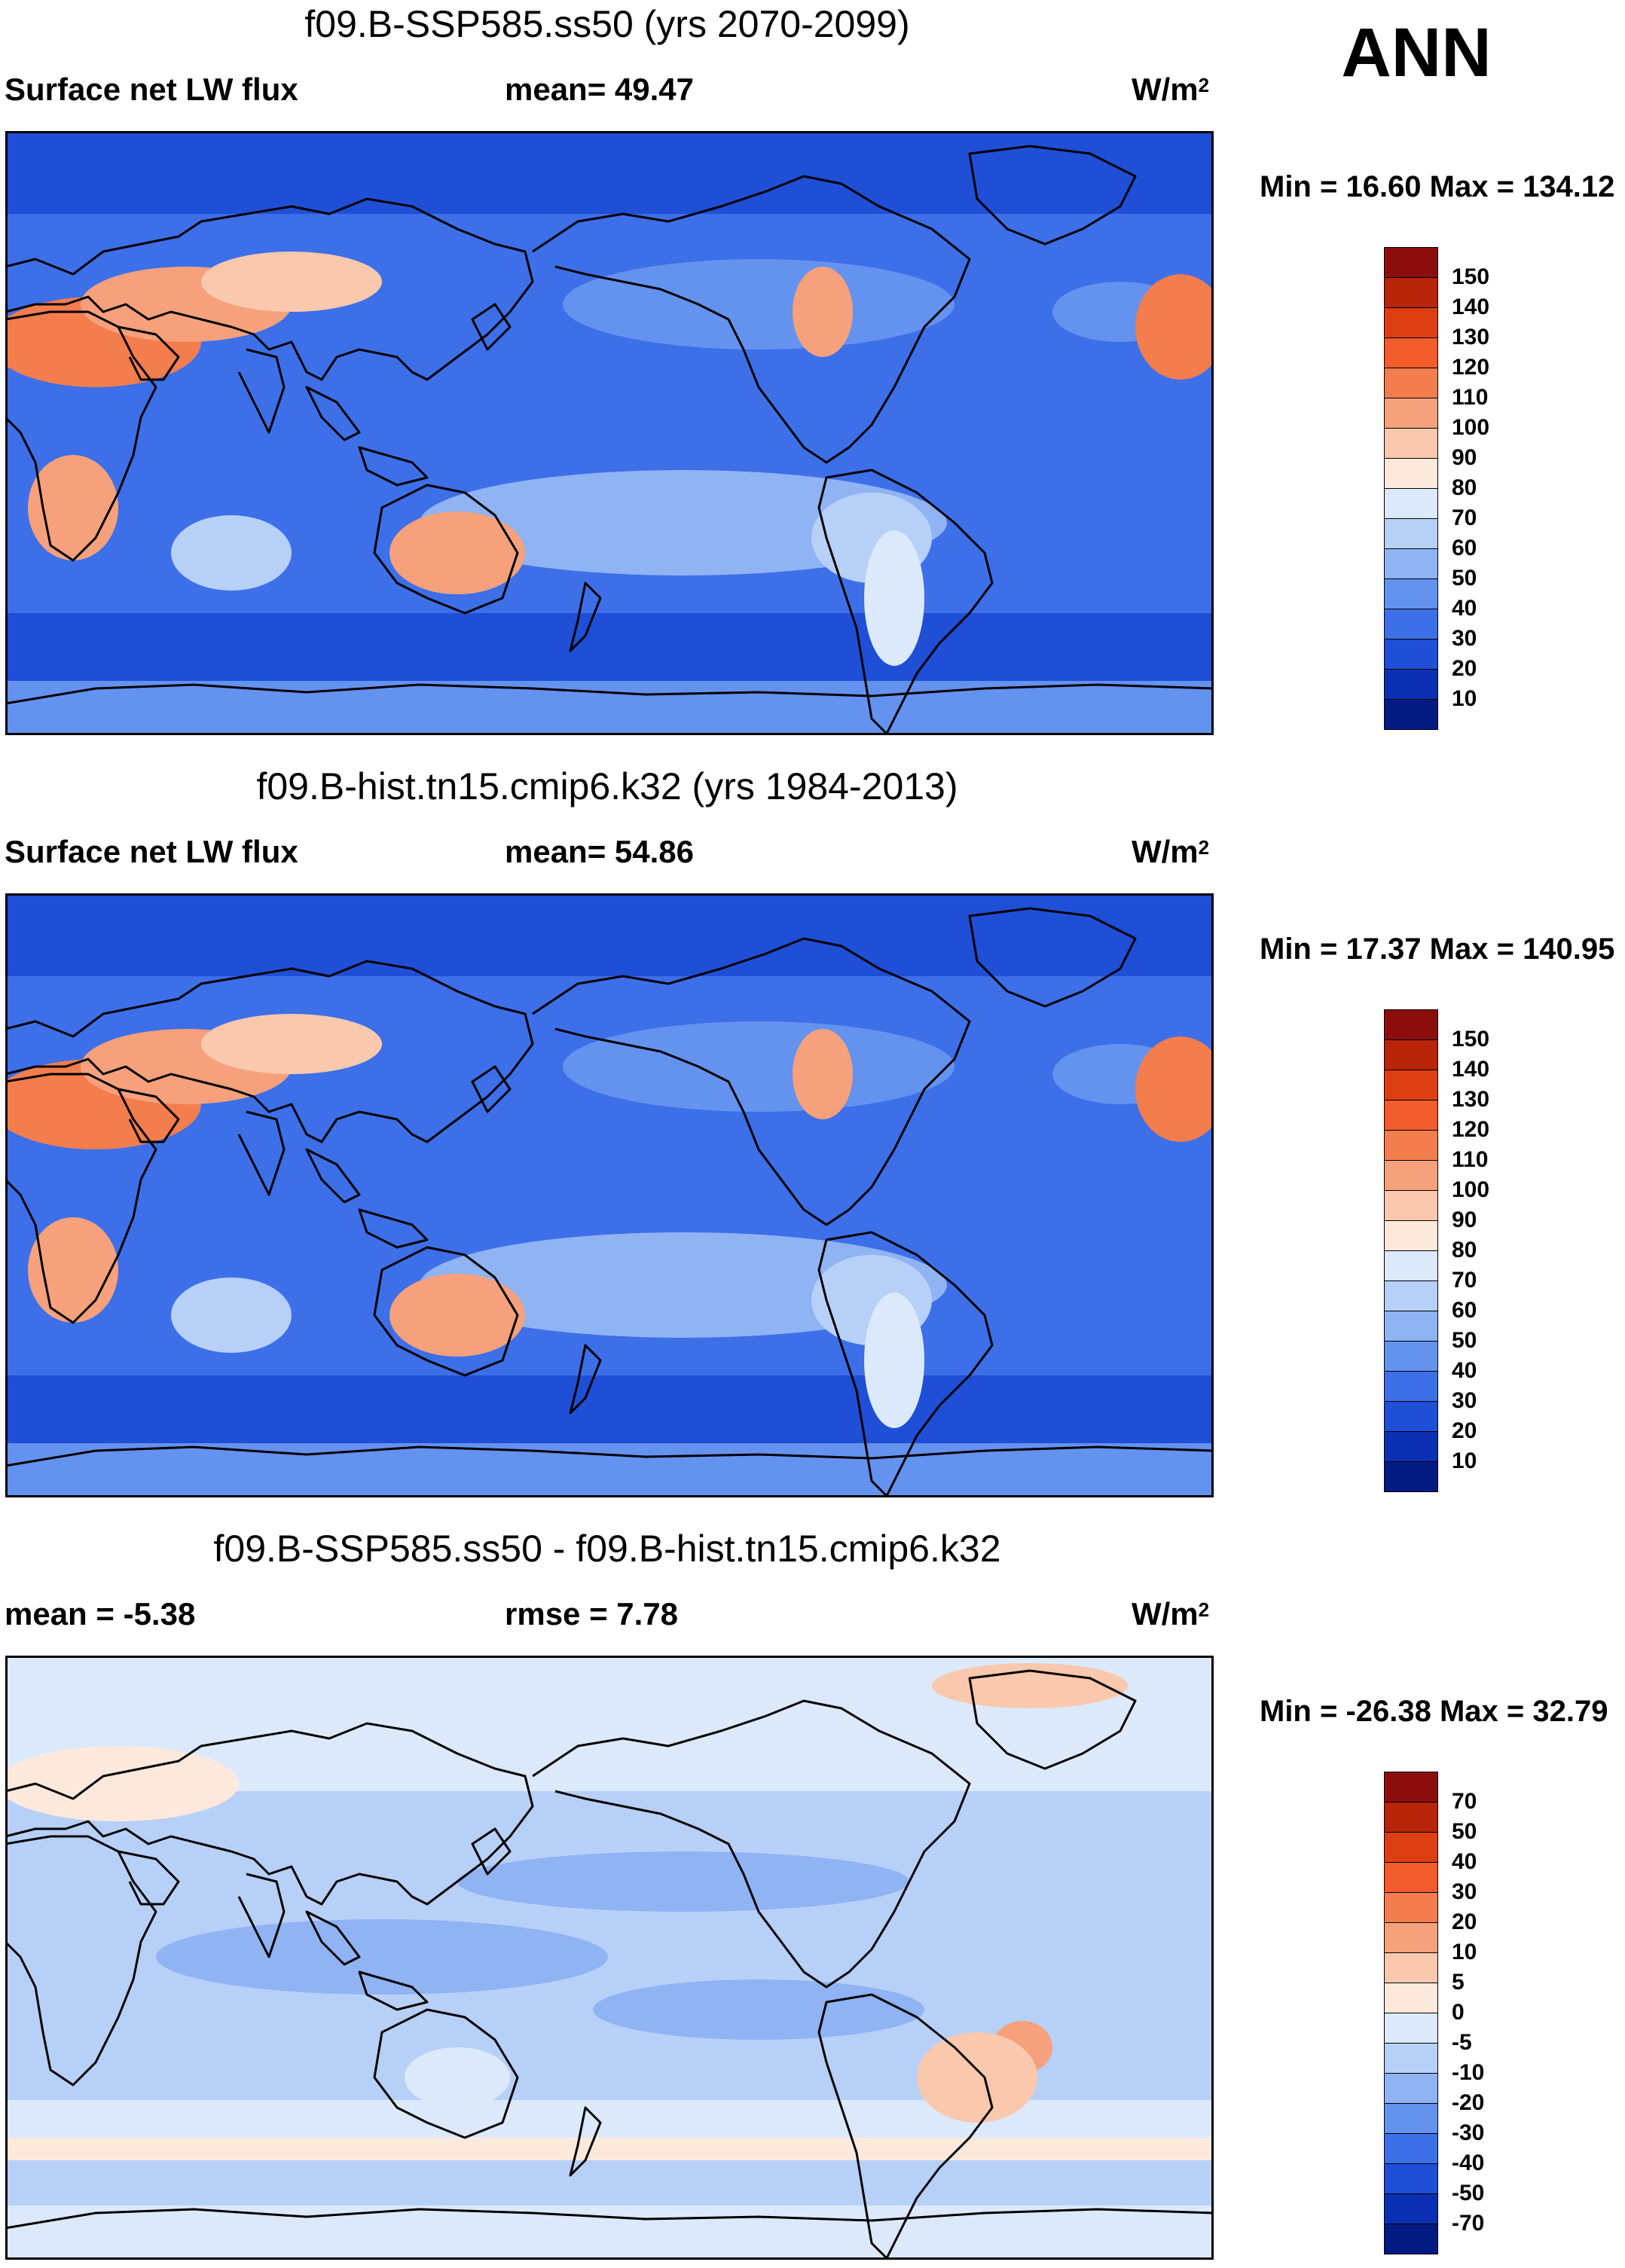 This screenshot has height=2268, width=1625. I want to click on colorbar-label: 110, so click(1470, 397).